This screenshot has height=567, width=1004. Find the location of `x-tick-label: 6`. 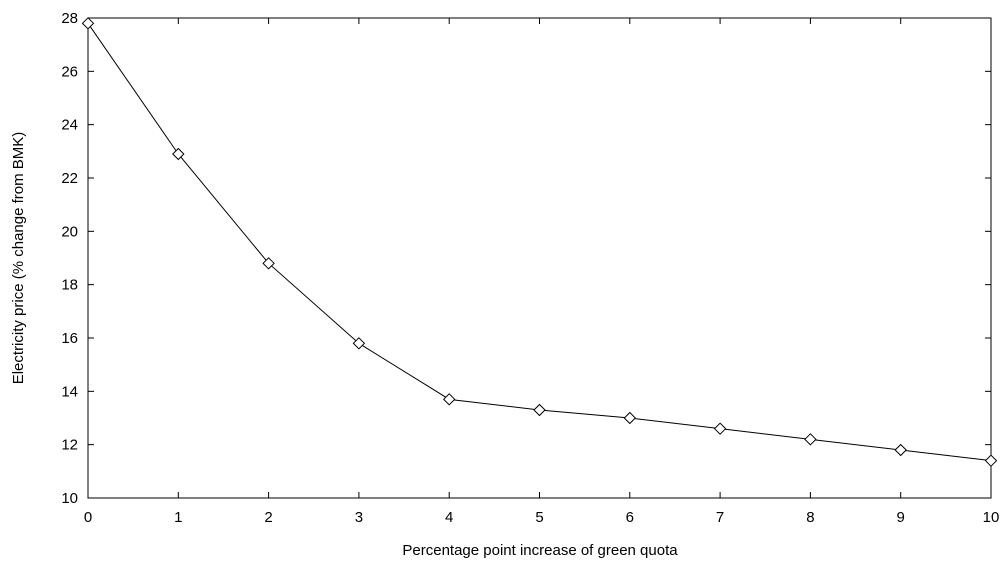

x-tick-label: 6 is located at coordinates (630, 517).